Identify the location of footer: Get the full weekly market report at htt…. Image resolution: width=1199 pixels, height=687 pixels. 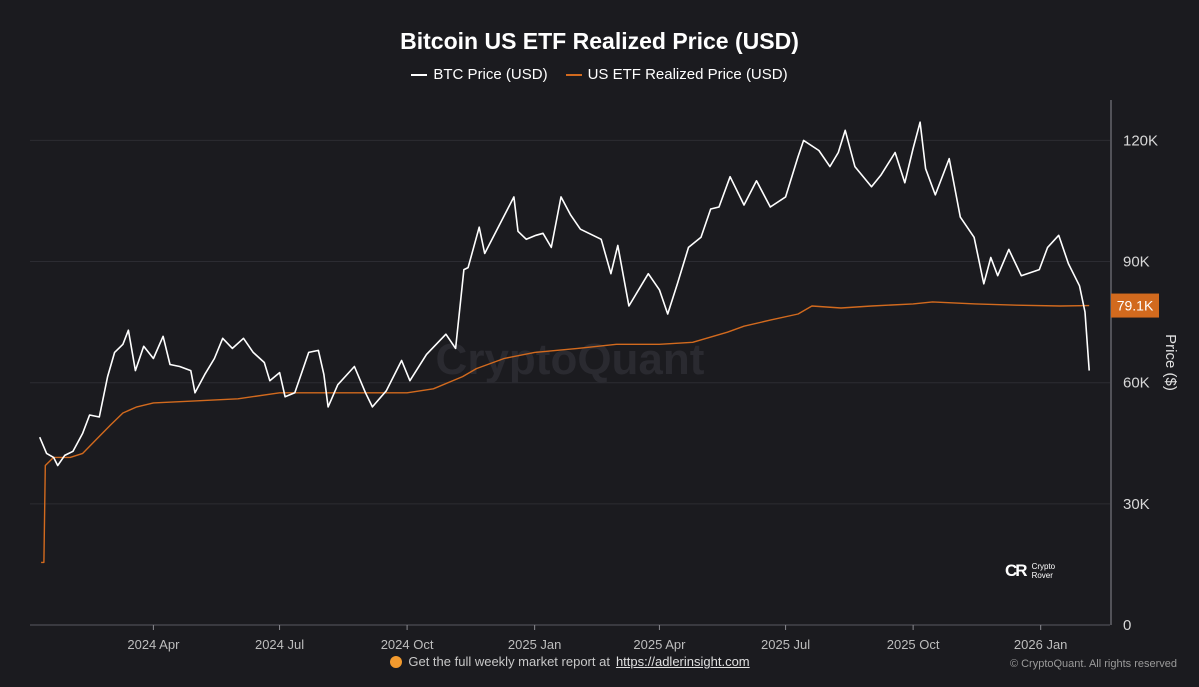
(570, 661).